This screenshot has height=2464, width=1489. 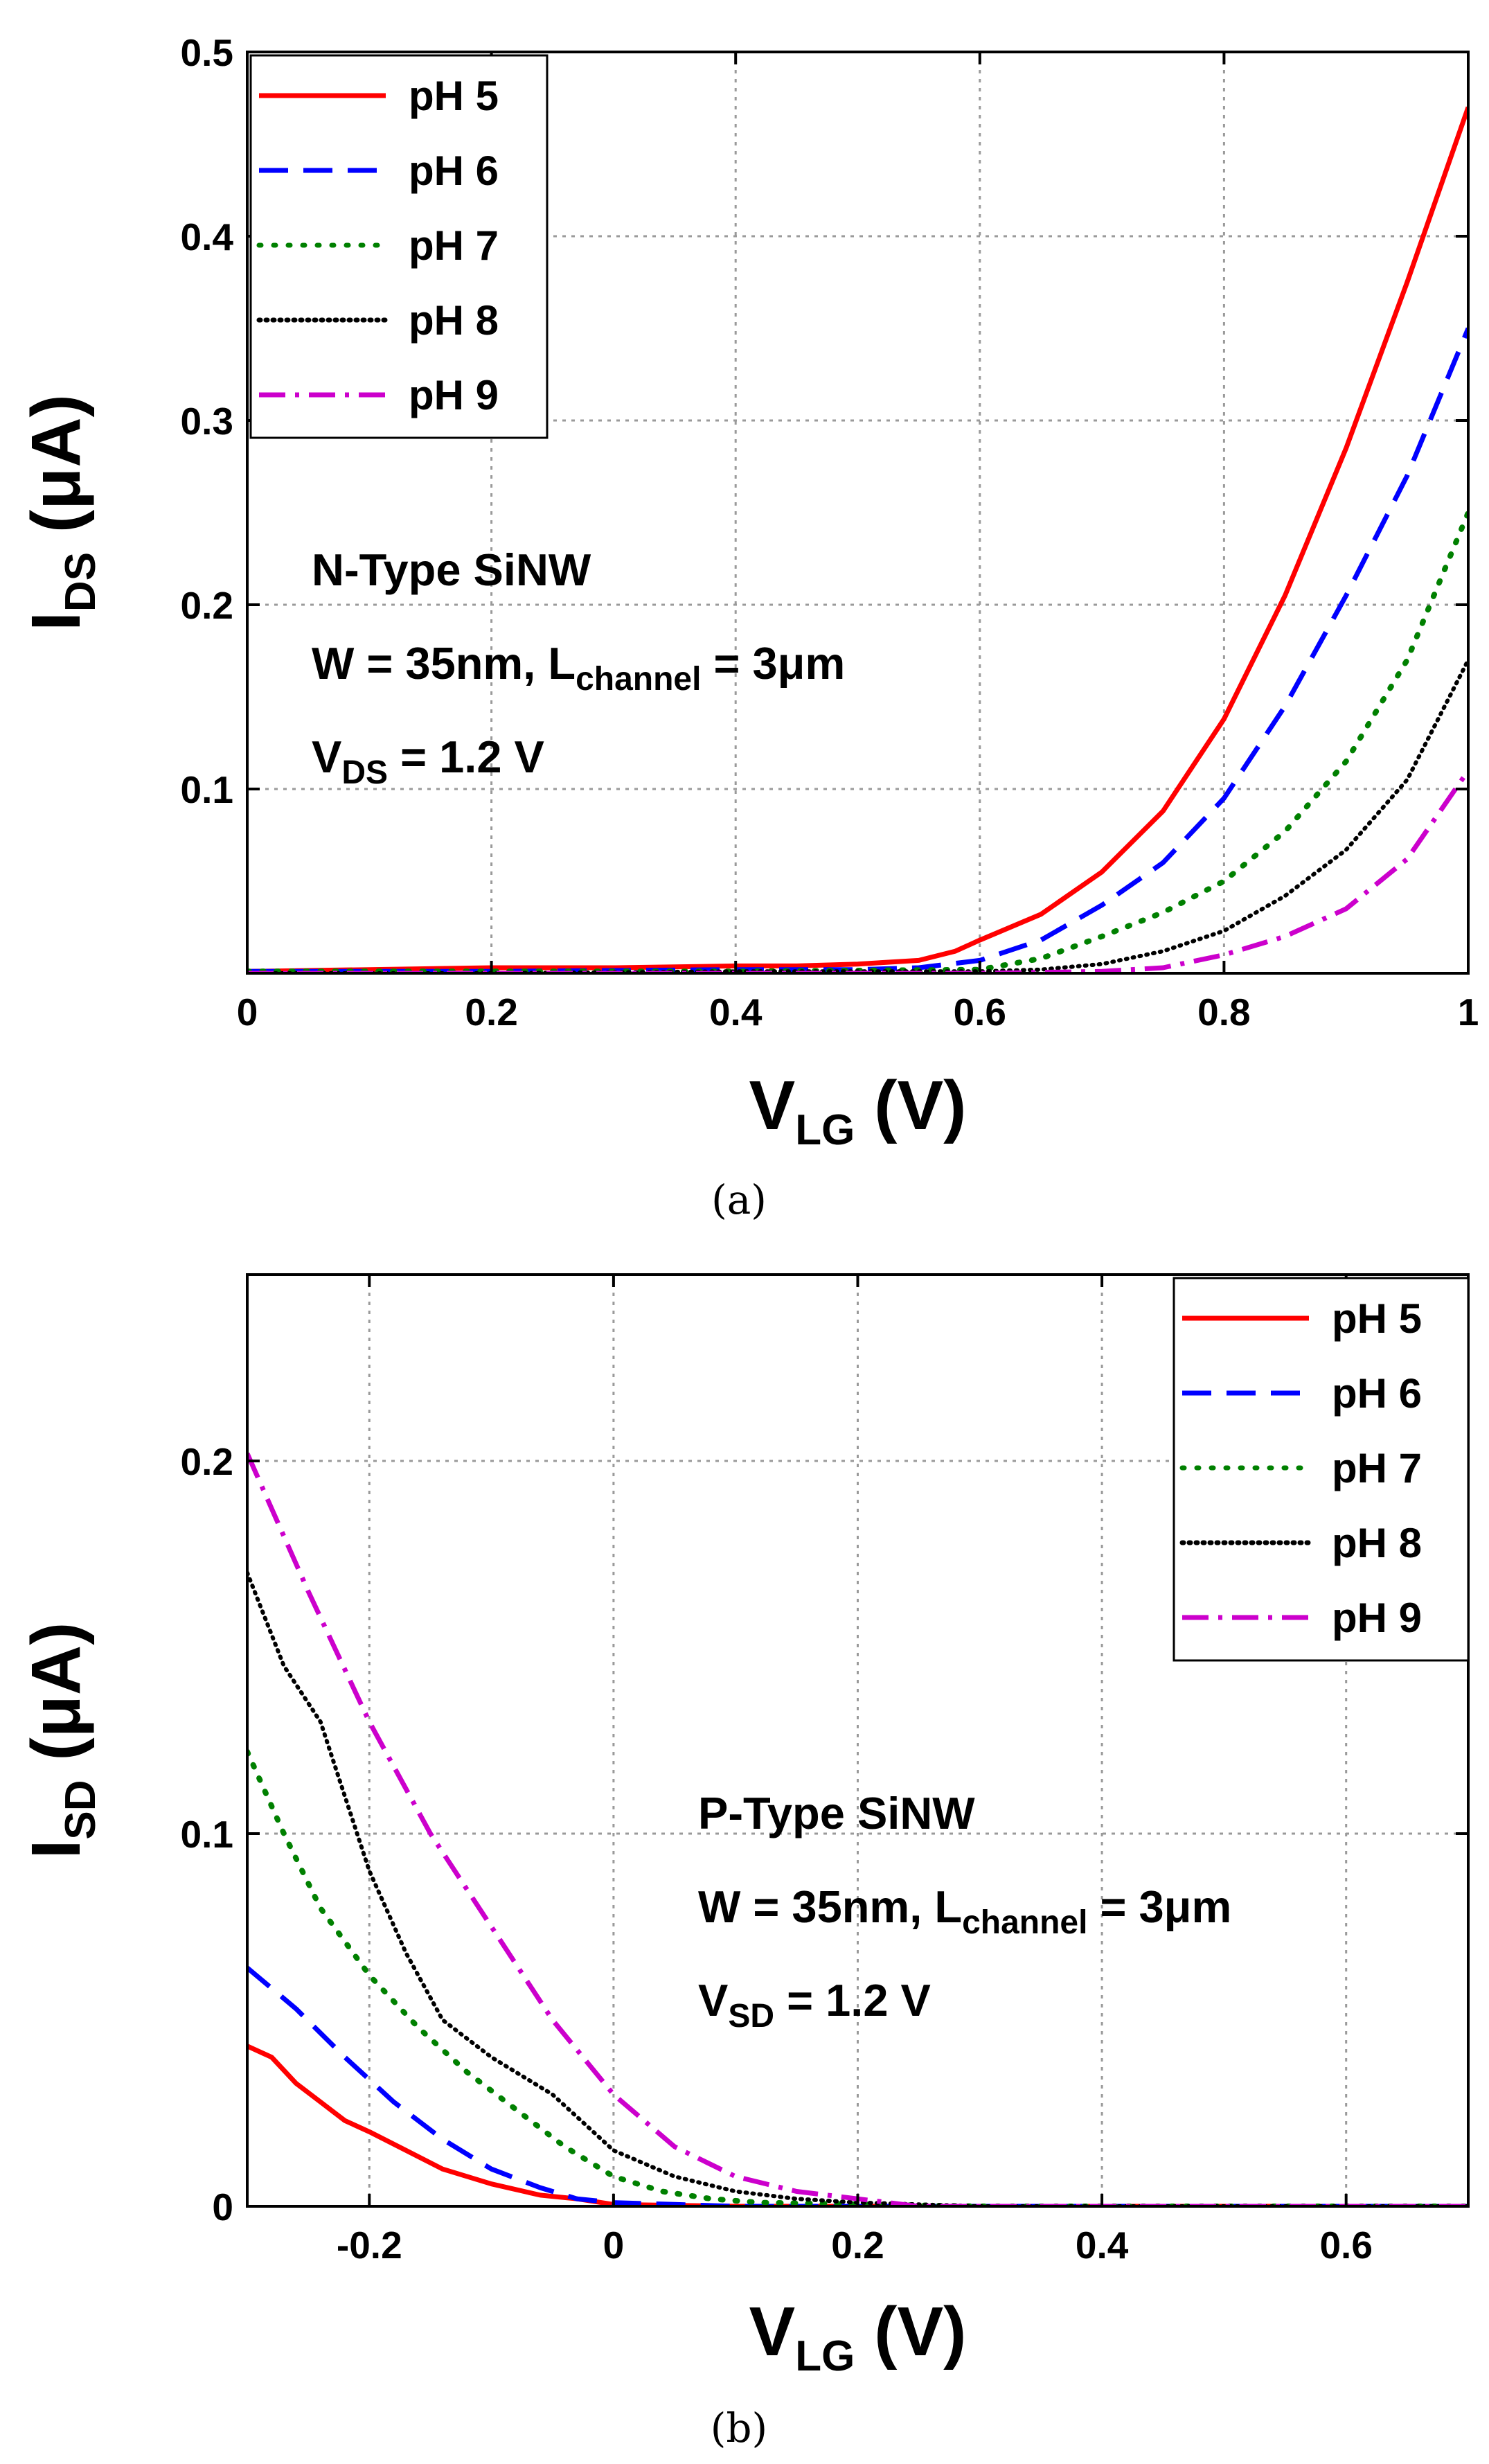 I want to click on y-tick-label: 0.4, so click(x=208, y=236).